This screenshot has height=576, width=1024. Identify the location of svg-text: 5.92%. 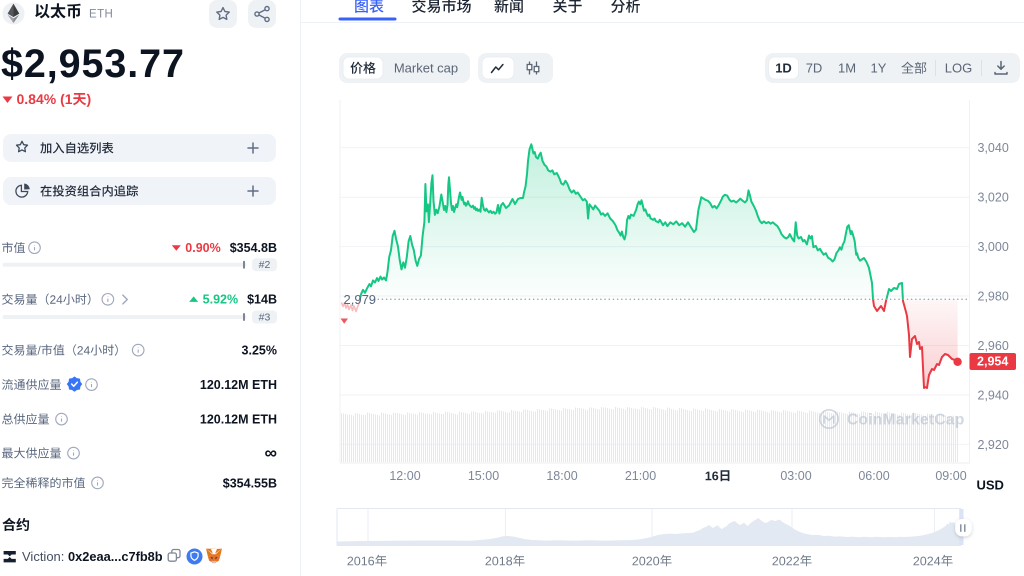
(220, 300).